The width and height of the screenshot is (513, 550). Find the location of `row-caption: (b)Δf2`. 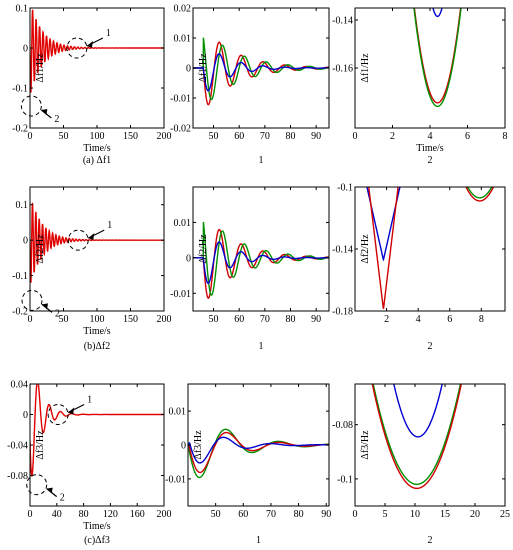

row-caption: (b)Δf2 is located at coordinates (97, 346).